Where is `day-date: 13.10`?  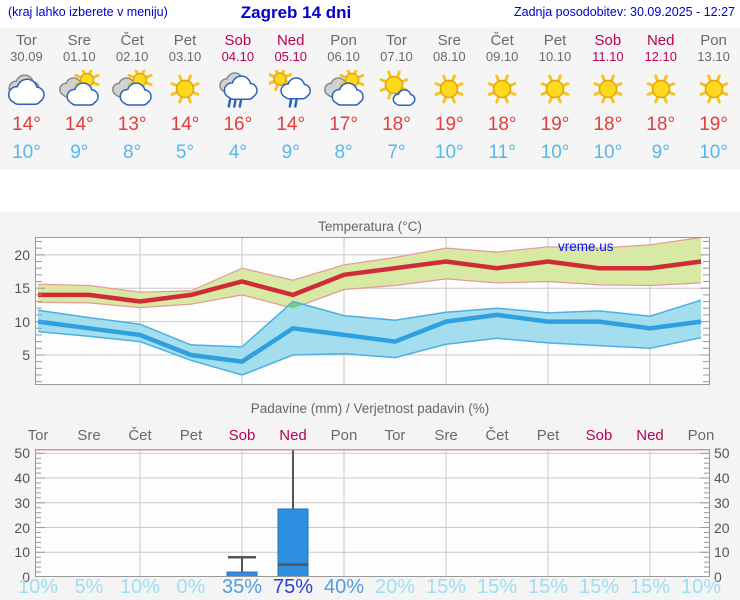
day-date: 13.10 is located at coordinates (713, 56).